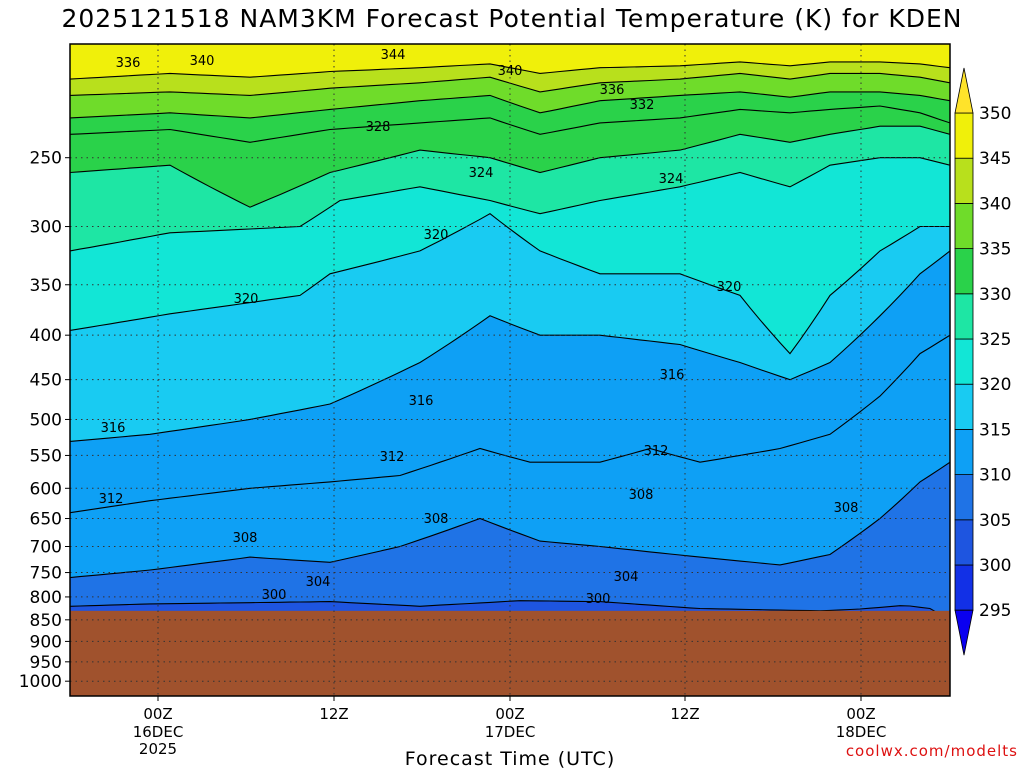 Image resolution: width=1024 pixels, height=768 pixels. Describe the element at coordinates (995, 385) in the screenshot. I see `colorbar-tick-label: 320` at that location.